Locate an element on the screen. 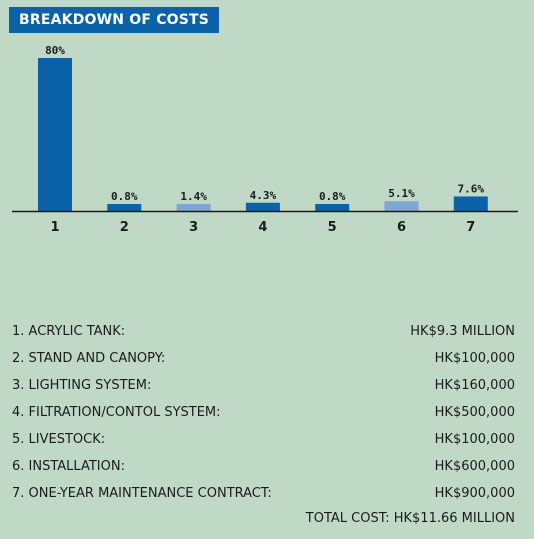 This screenshot has height=539, width=534. cost-label: 7. ONE-YEAR MAINTENANCE CONTRACT: is located at coordinates (142, 493).